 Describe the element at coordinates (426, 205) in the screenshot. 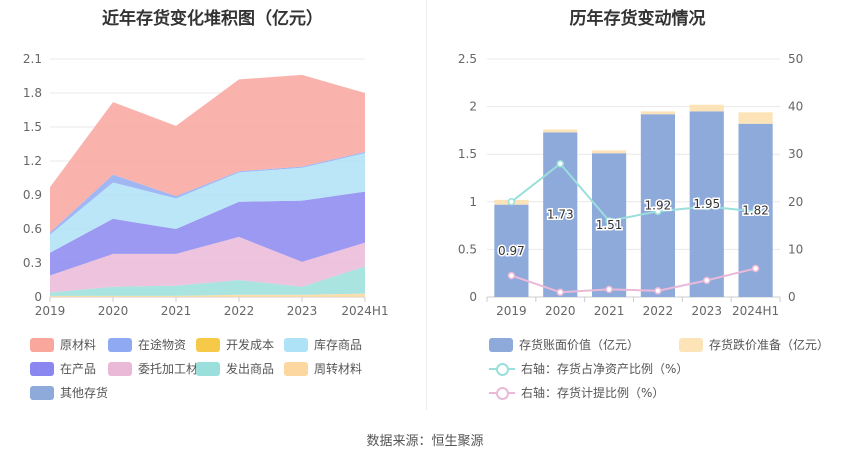

I see `panel-divider` at that location.